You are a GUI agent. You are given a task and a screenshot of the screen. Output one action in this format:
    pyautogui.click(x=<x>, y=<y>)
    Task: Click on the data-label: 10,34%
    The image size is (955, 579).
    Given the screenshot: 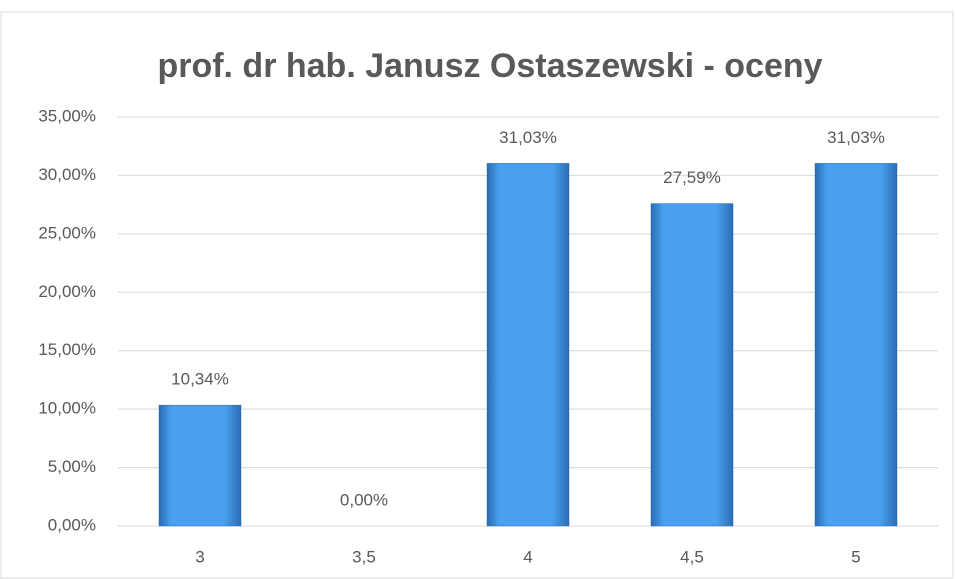 What is the action you would take?
    pyautogui.click(x=200, y=379)
    